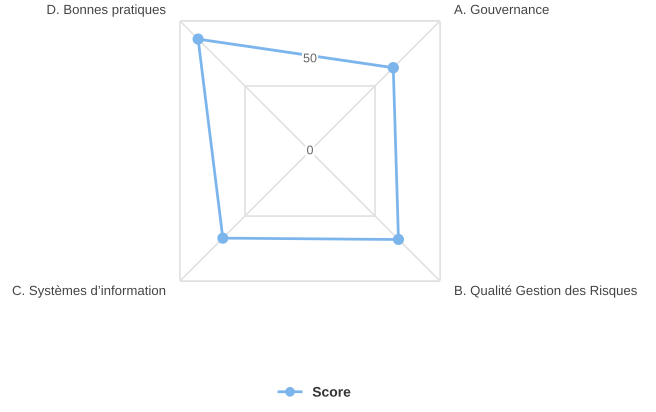 Image resolution: width=656 pixels, height=412 pixels. I want to click on spoke-label: B. Qualité Gestion des Risques, so click(546, 291).